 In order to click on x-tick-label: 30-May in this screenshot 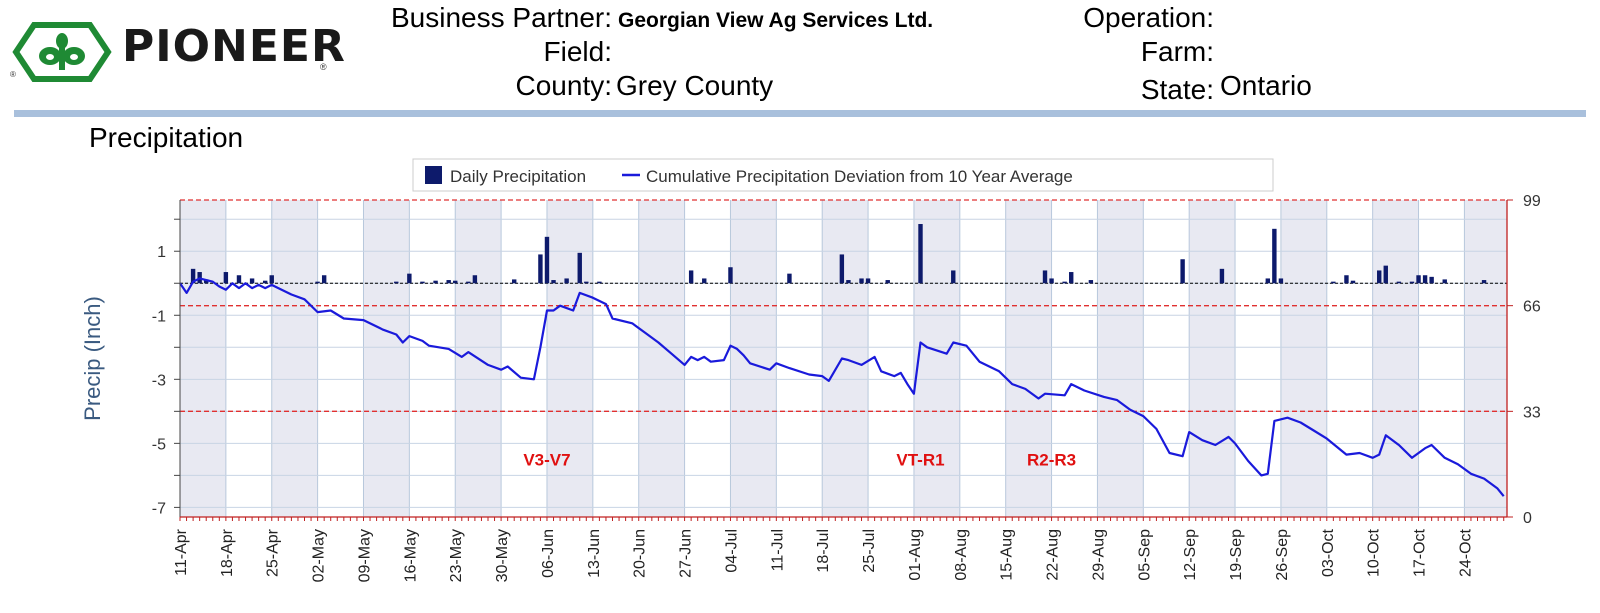, I will do `click(502, 555)`.